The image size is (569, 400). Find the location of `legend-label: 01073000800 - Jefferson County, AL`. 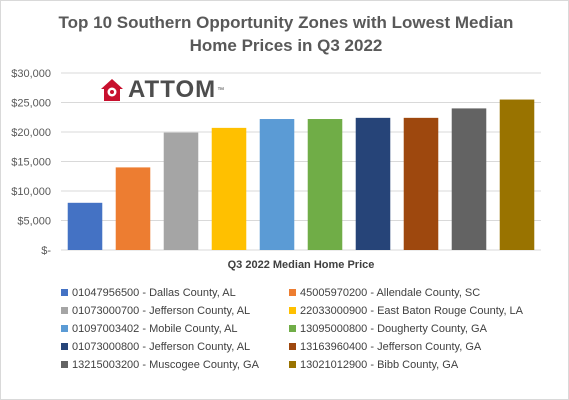

legend-label: 01073000800 - Jefferson County, AL is located at coordinates (161, 347).